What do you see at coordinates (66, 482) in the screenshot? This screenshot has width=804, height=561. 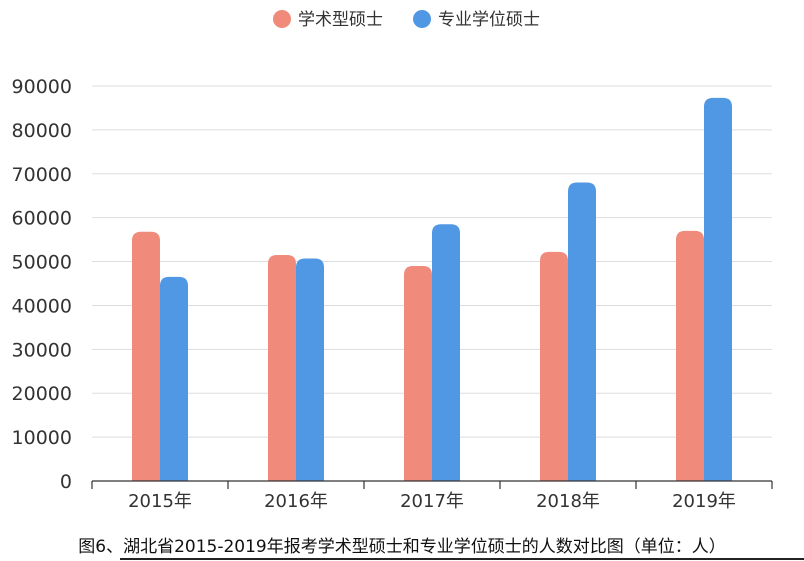 I see `y-tick-label: 0` at bounding box center [66, 482].